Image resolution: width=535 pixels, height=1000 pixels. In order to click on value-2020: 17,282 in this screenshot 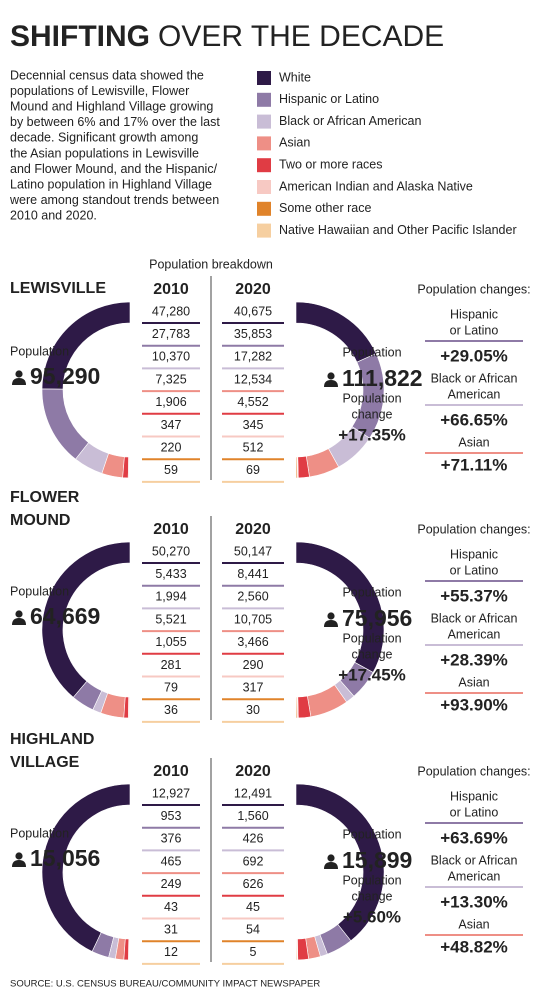, I will do `click(253, 357)`.